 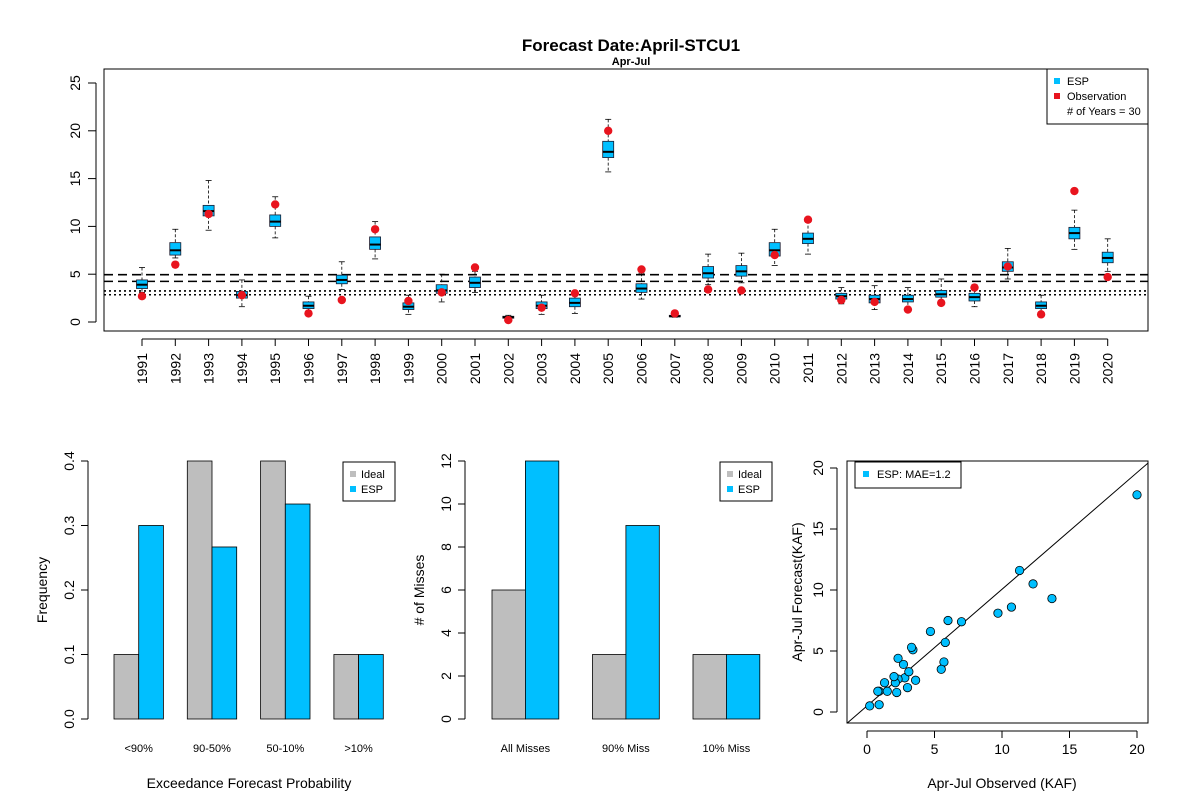 I want to click on legend-esp-label: ESP: MAE=1.2, so click(x=914, y=475).